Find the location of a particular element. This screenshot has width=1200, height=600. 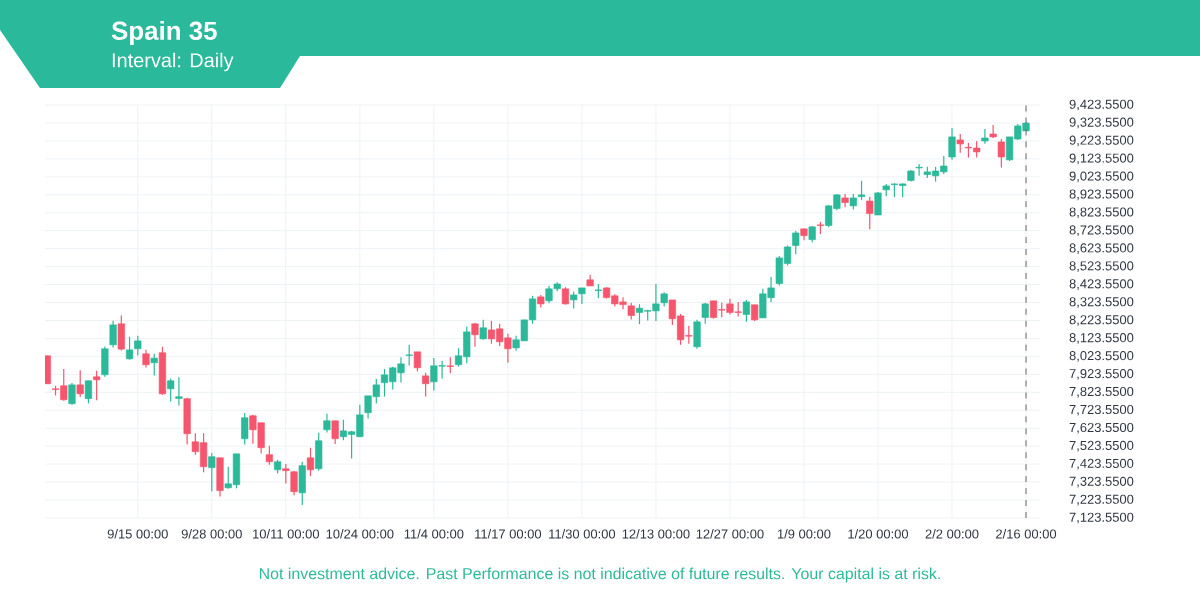

x-tick-label: 1/9 00:00 is located at coordinates (804, 534).